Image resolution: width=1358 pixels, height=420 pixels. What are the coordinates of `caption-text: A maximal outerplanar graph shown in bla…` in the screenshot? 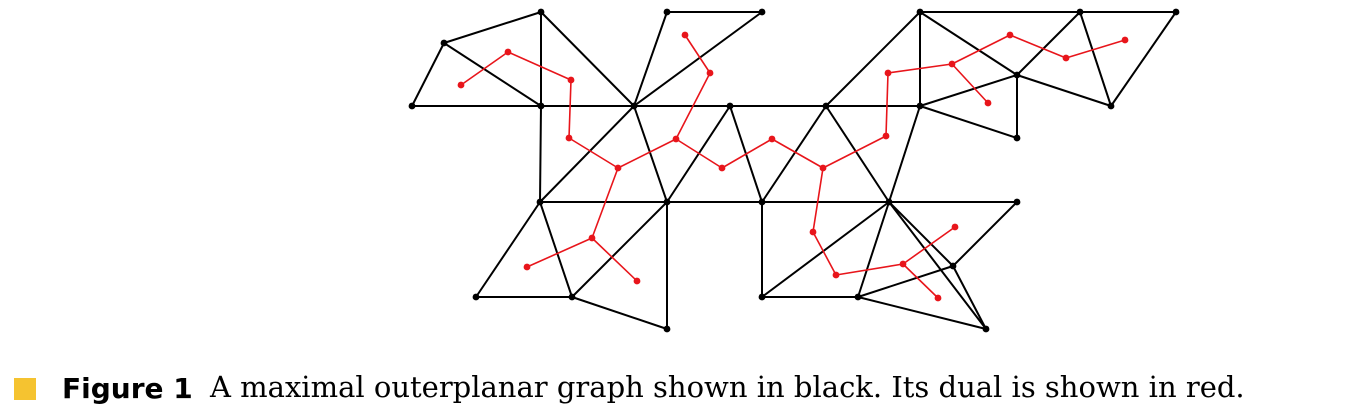 It's located at (727, 387).